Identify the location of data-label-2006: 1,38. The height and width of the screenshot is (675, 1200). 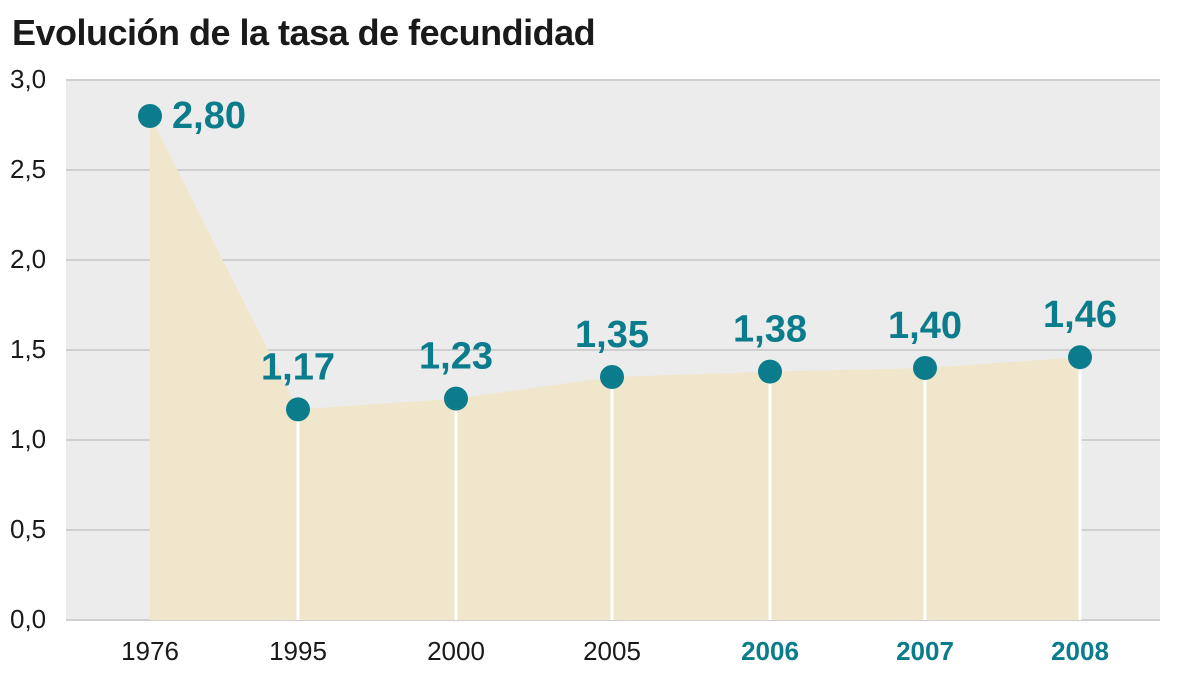
(770, 330).